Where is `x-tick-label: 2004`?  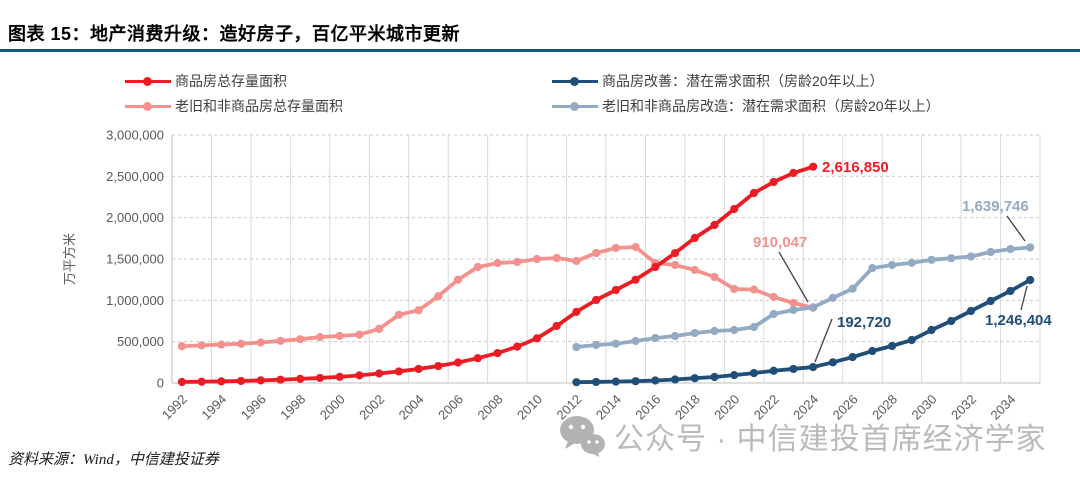 x-tick-label: 2004 is located at coordinates (411, 407).